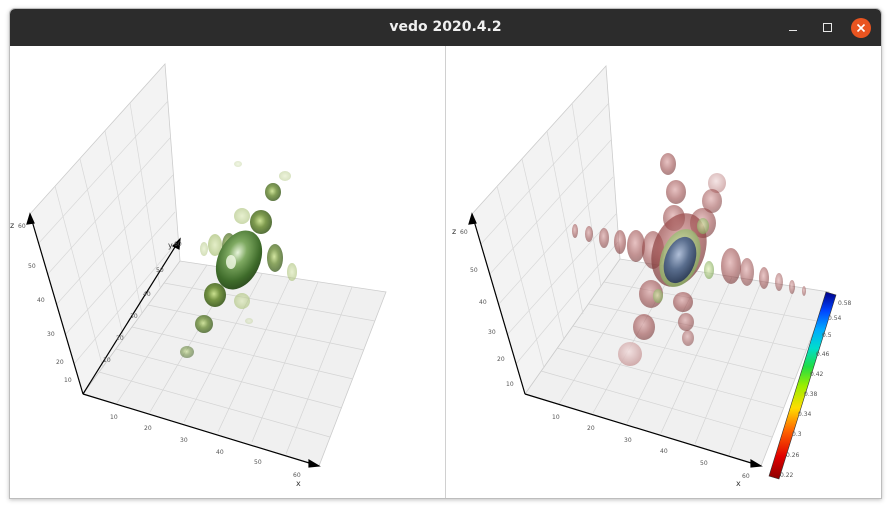  Describe the element at coordinates (738, 483) in the screenshot. I see `right-x-title: x` at that location.